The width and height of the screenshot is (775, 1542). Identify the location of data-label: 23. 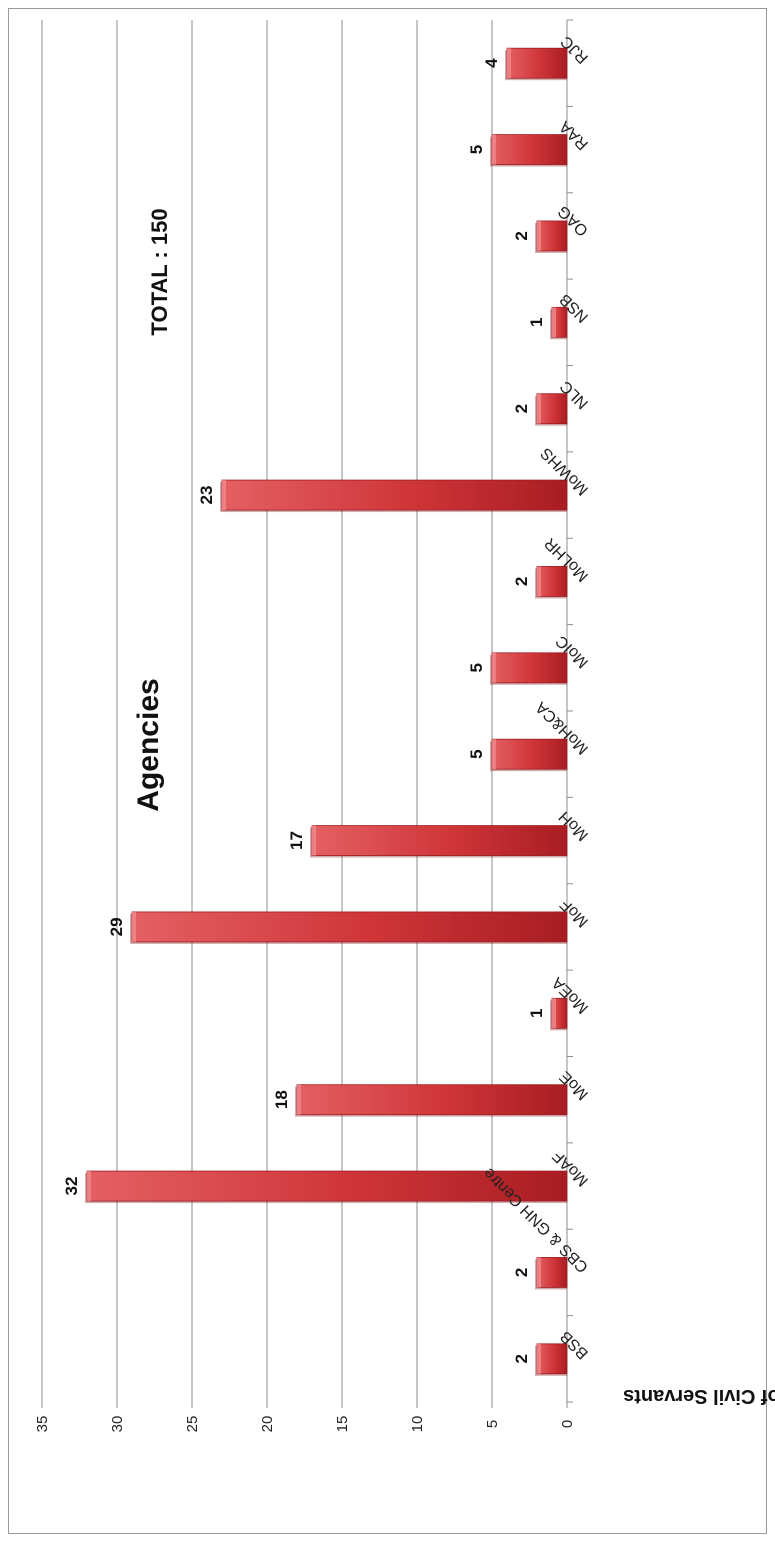
(206, 495).